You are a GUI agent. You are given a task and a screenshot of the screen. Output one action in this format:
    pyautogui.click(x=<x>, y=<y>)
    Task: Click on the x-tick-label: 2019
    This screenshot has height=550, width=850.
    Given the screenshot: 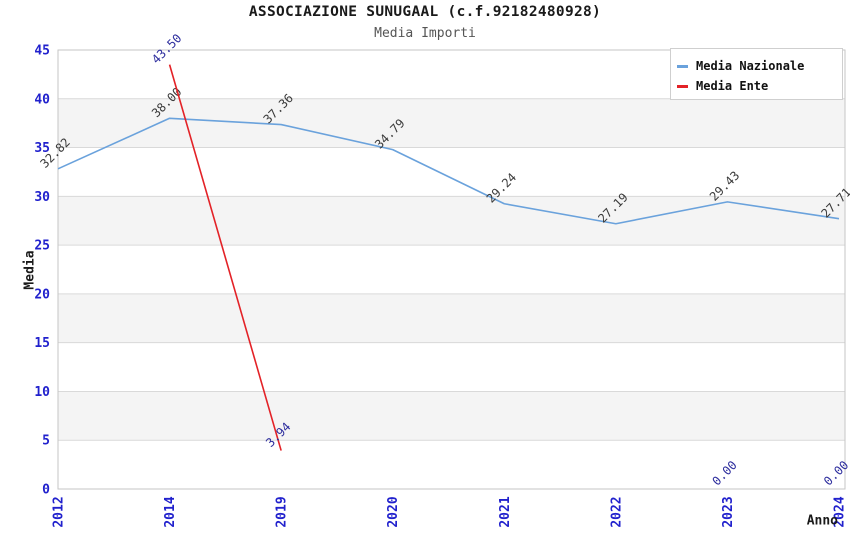 What is the action you would take?
    pyautogui.click(x=282, y=511)
    